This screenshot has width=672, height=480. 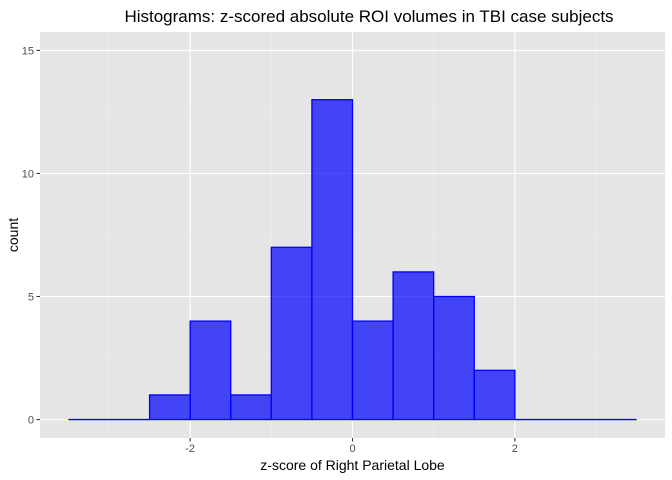 What do you see at coordinates (352, 465) in the screenshot?
I see `x-axis-title: z-score of Right Parietal Lobe` at bounding box center [352, 465].